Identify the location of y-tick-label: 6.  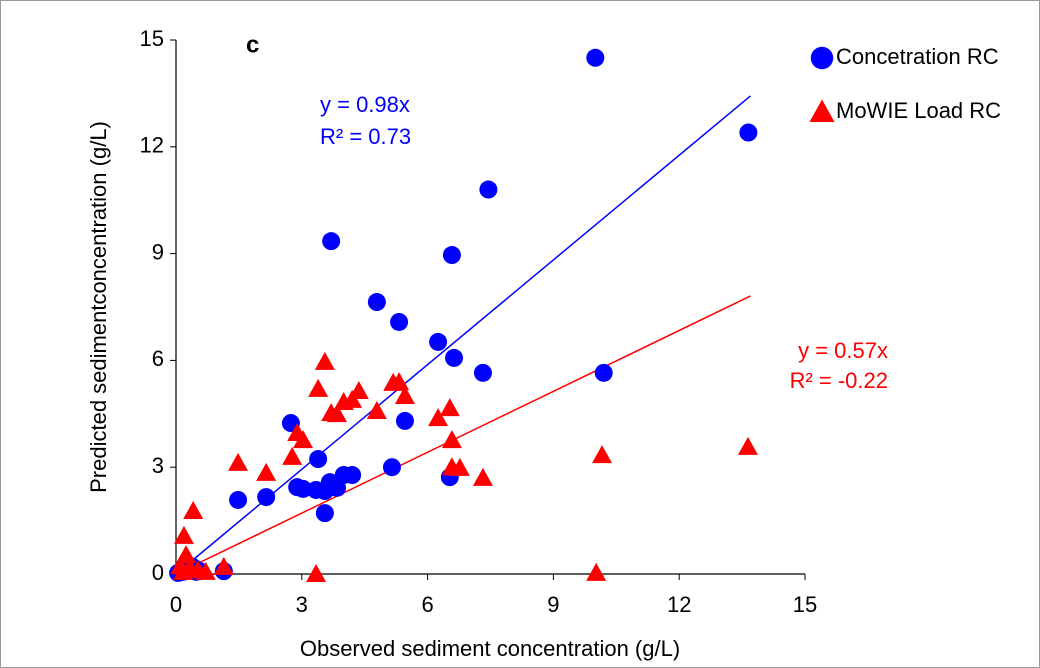
(158, 358).